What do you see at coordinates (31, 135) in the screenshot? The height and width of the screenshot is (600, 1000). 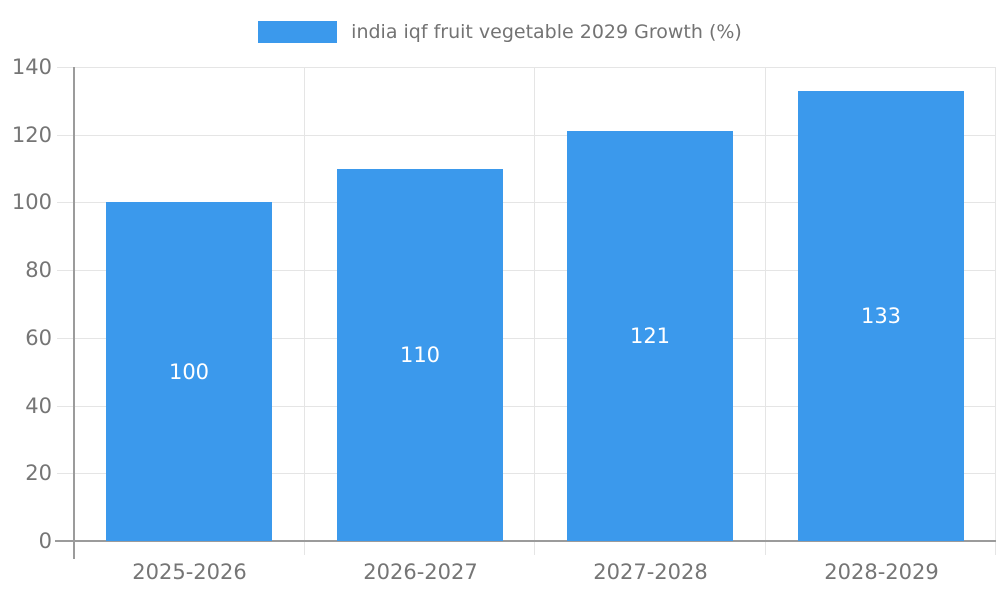 I see `y-tick-label: 120` at bounding box center [31, 135].